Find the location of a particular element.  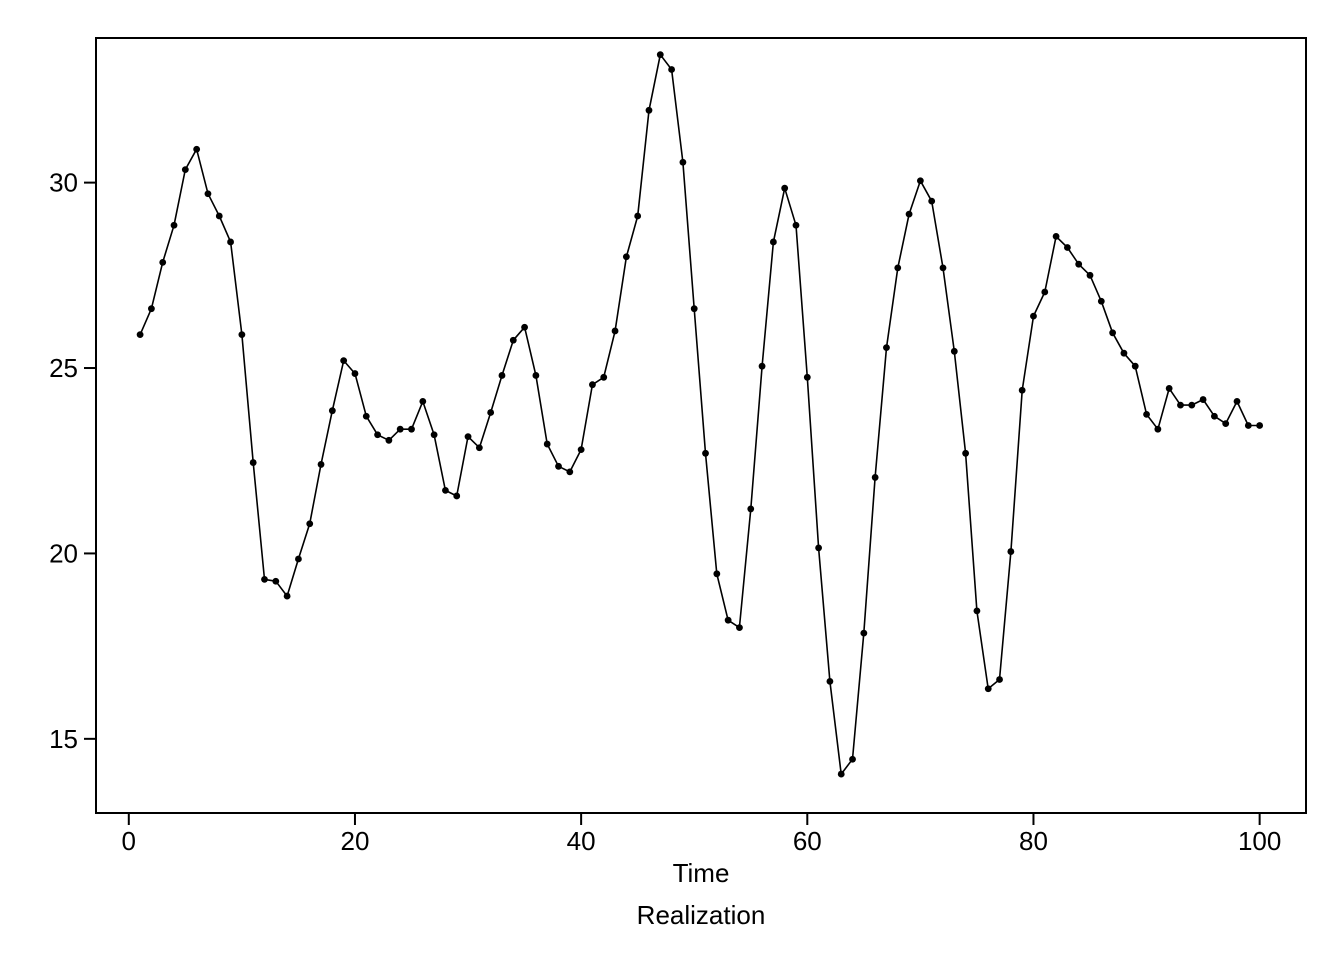

x-tick-label: 40 is located at coordinates (581, 841).